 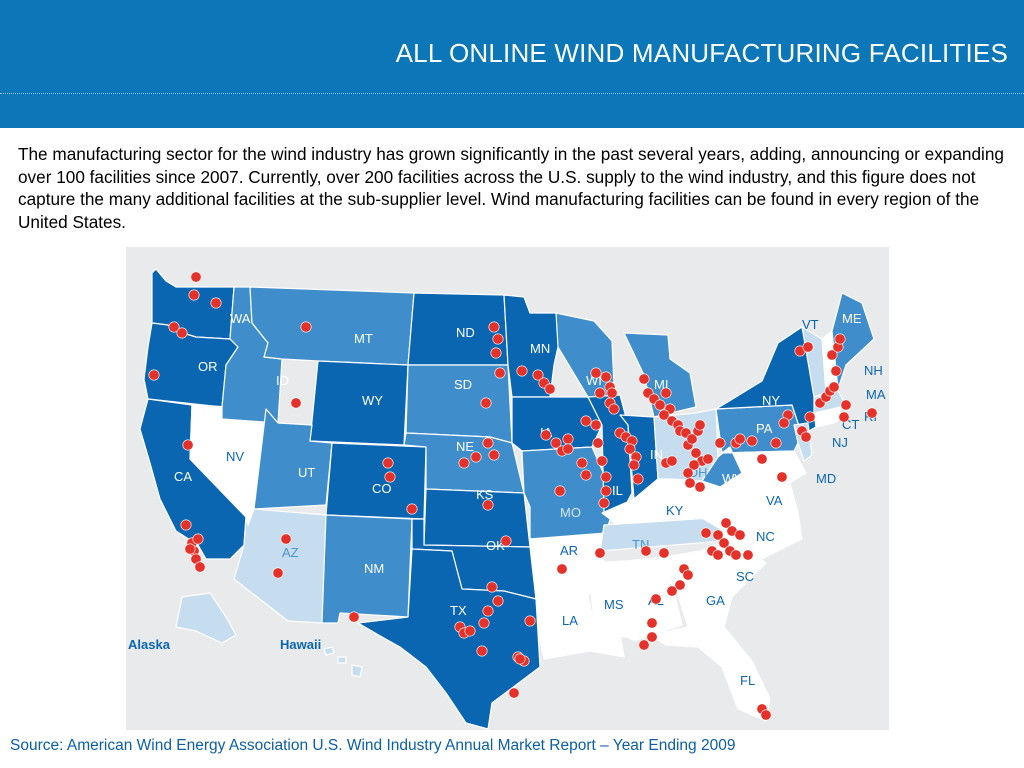 What do you see at coordinates (363, 338) in the screenshot?
I see `state-label-mt: MT` at bounding box center [363, 338].